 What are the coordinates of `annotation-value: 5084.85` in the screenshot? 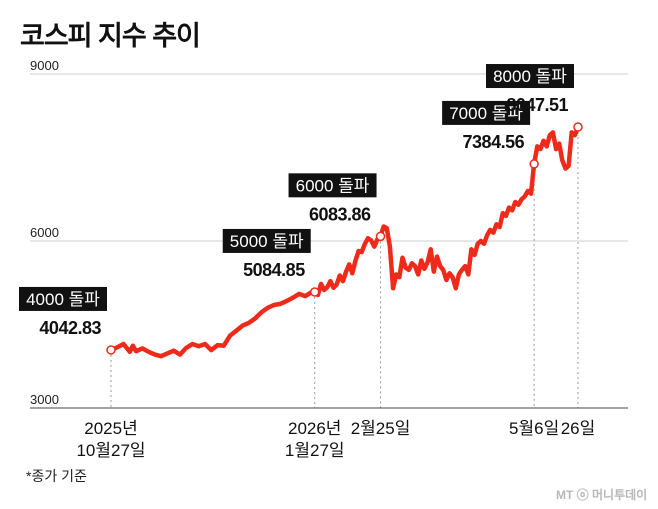 It's located at (274, 270).